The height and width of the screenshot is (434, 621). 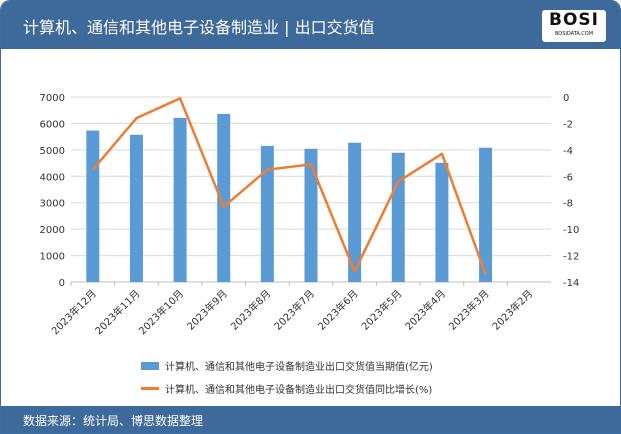 I want to click on right-tick-label: -6, so click(x=568, y=177).